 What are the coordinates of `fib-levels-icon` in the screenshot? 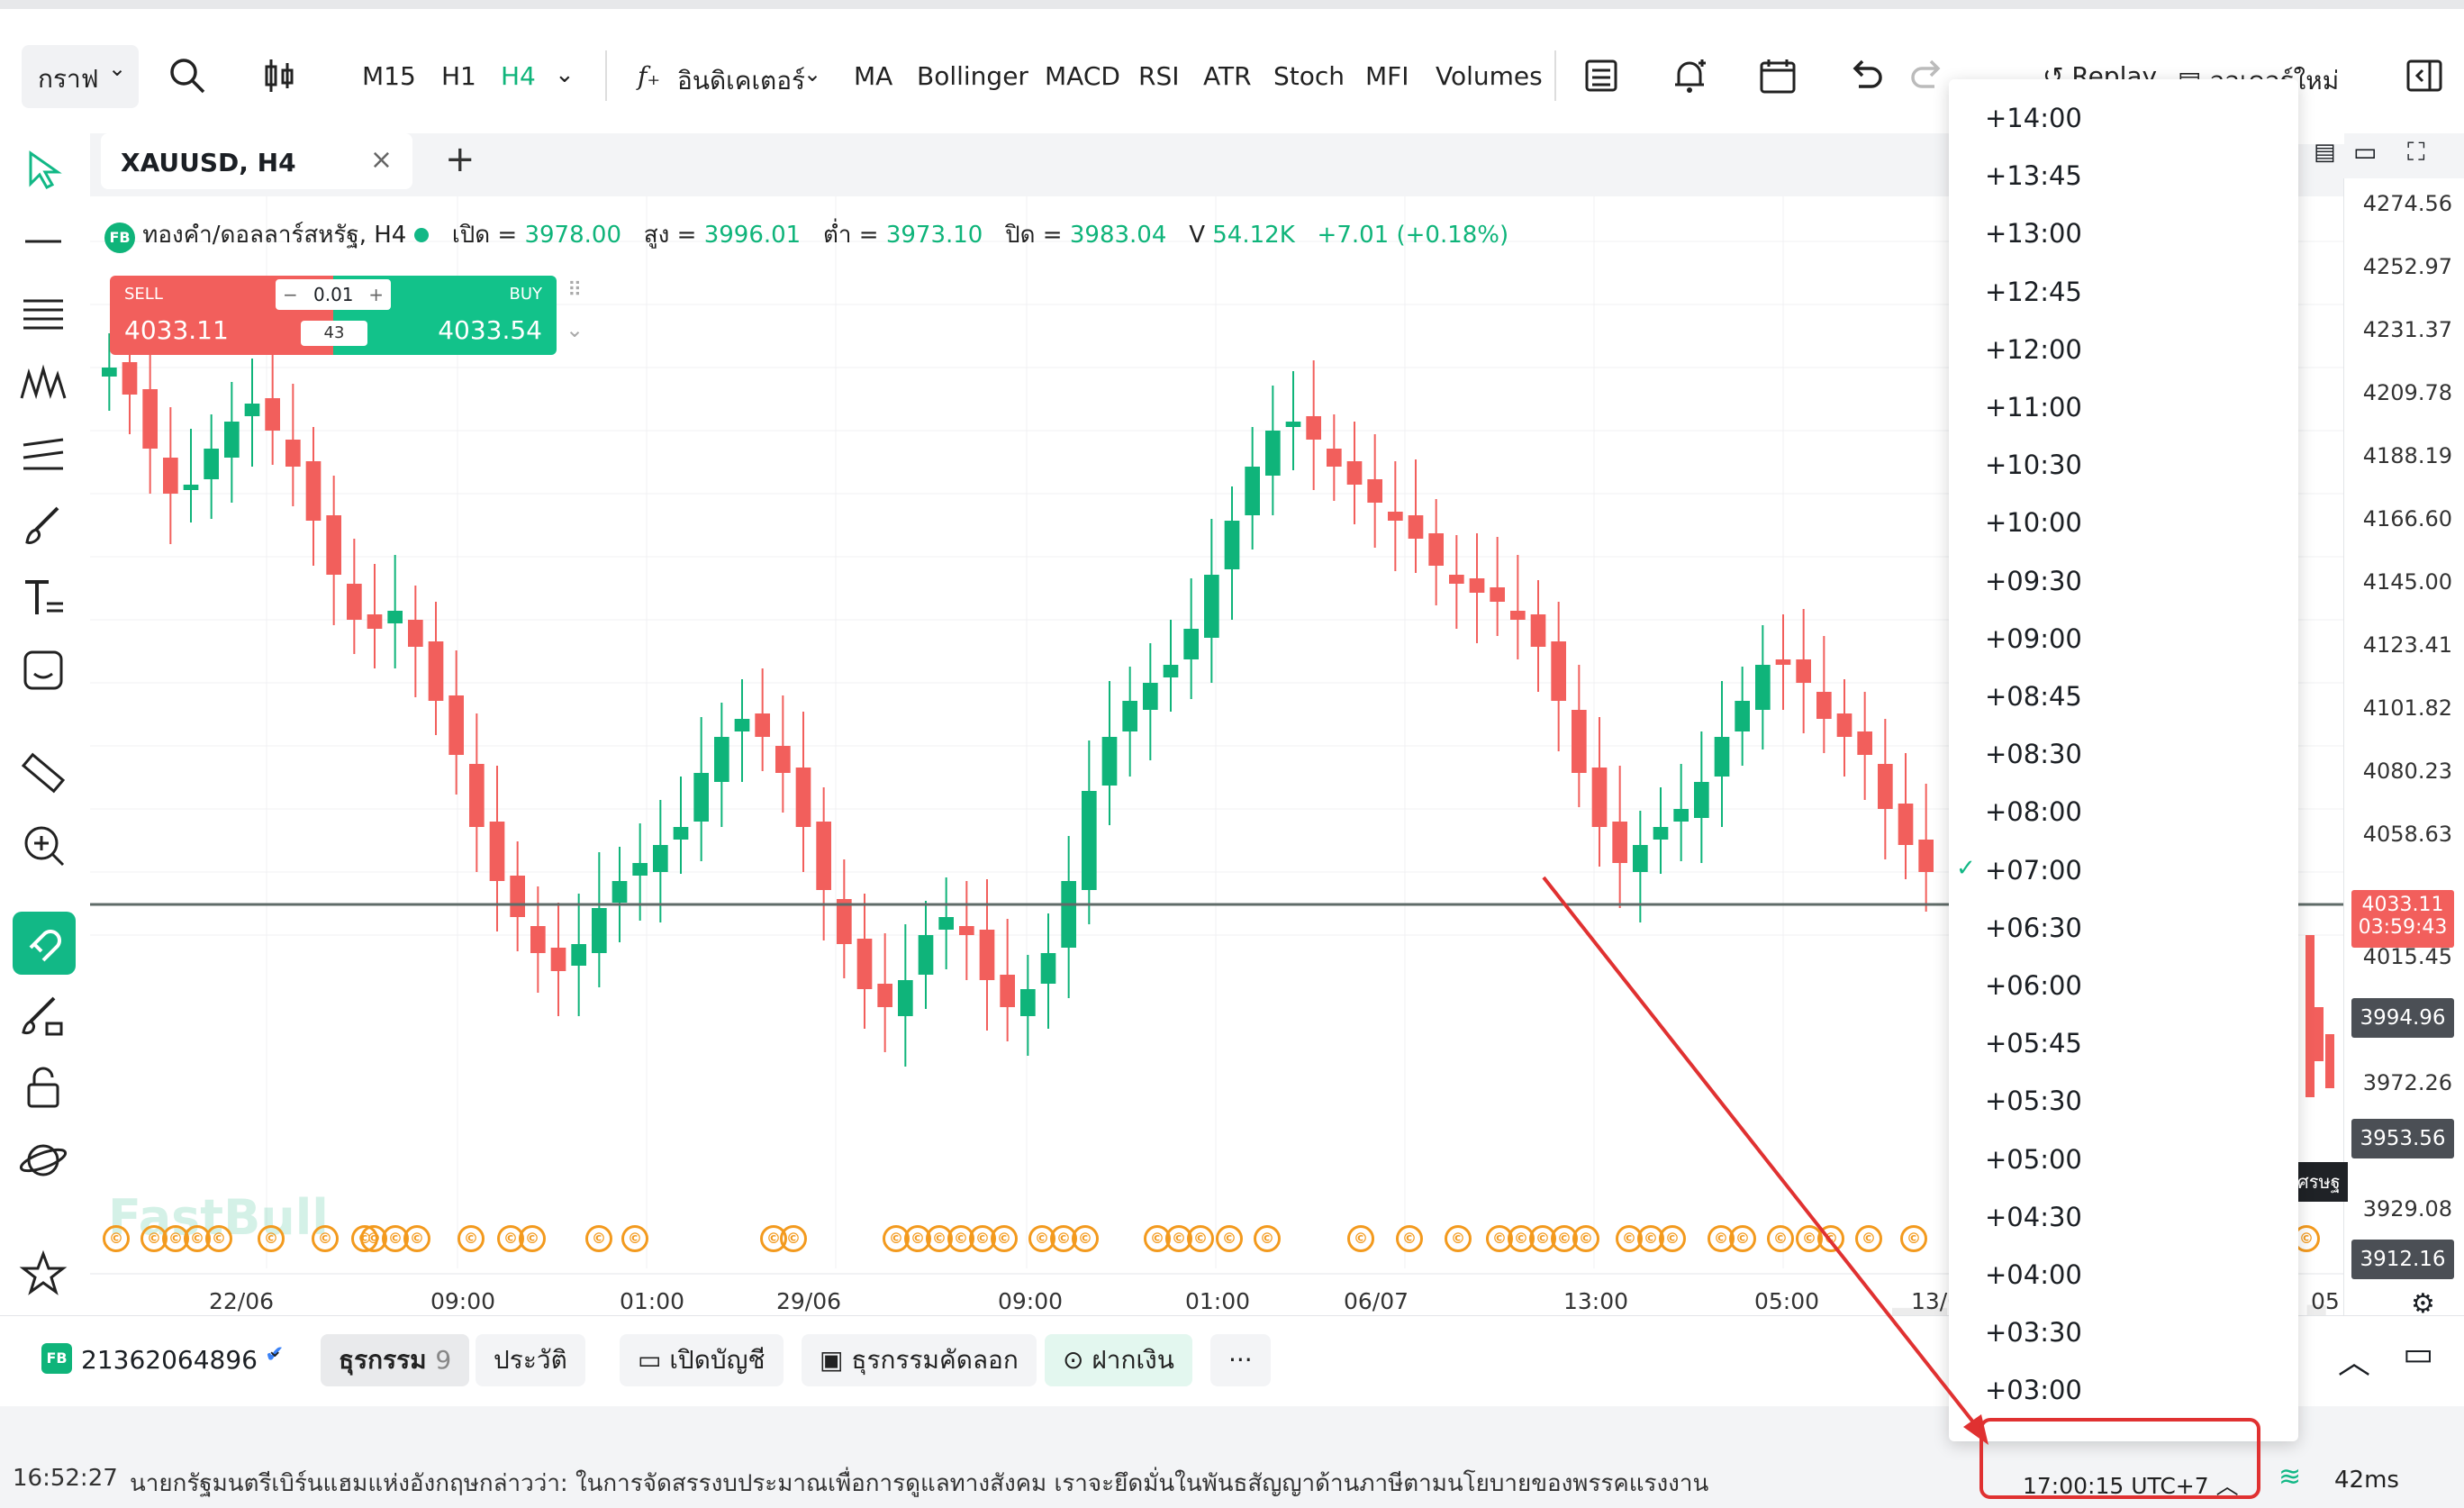 It's located at (43, 313).